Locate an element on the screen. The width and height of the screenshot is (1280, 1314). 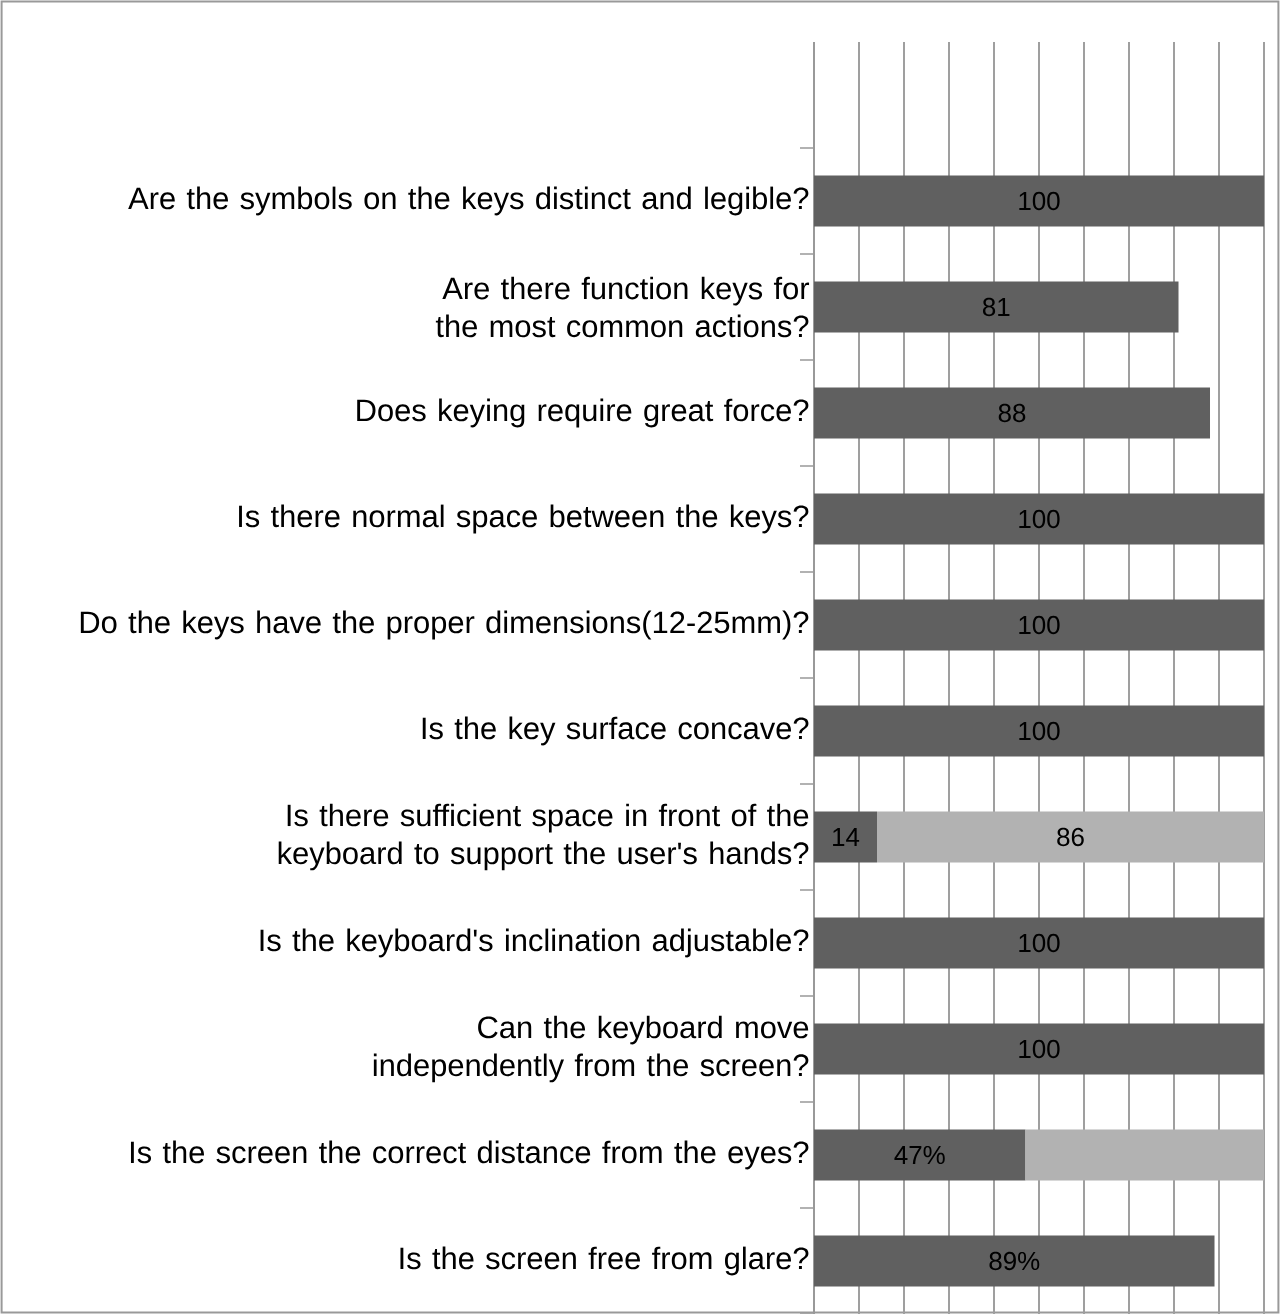
y-tick-label: Is there normal space between the keys? is located at coordinates (524, 519).